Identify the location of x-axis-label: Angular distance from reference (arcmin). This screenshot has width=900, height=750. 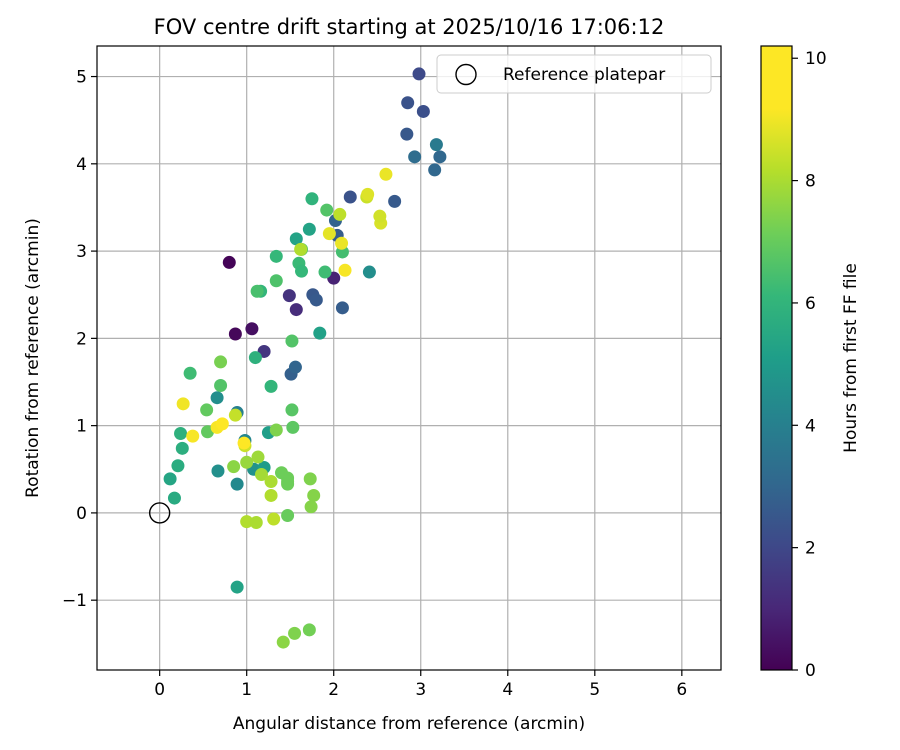
(409, 724).